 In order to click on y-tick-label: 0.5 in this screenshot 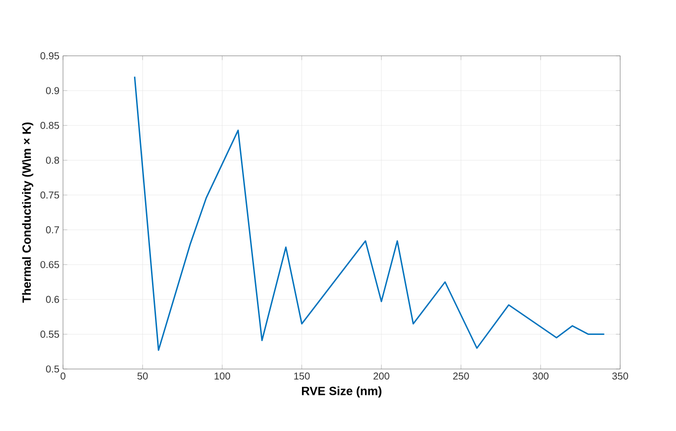, I will do `click(53, 369)`.